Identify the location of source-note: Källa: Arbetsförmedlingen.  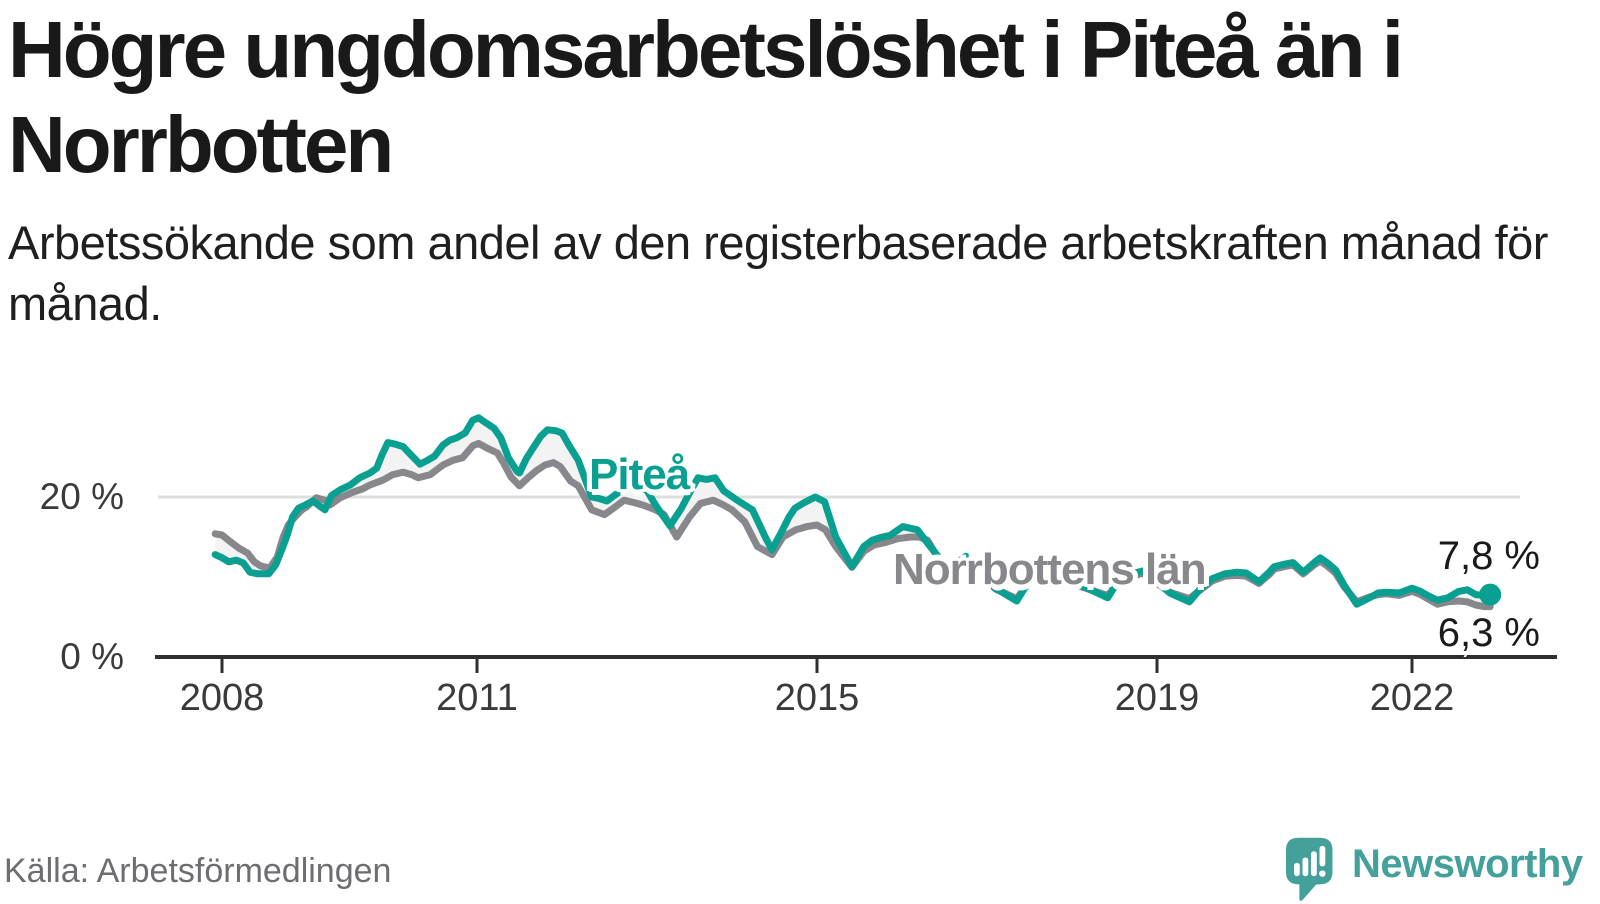
(198, 871).